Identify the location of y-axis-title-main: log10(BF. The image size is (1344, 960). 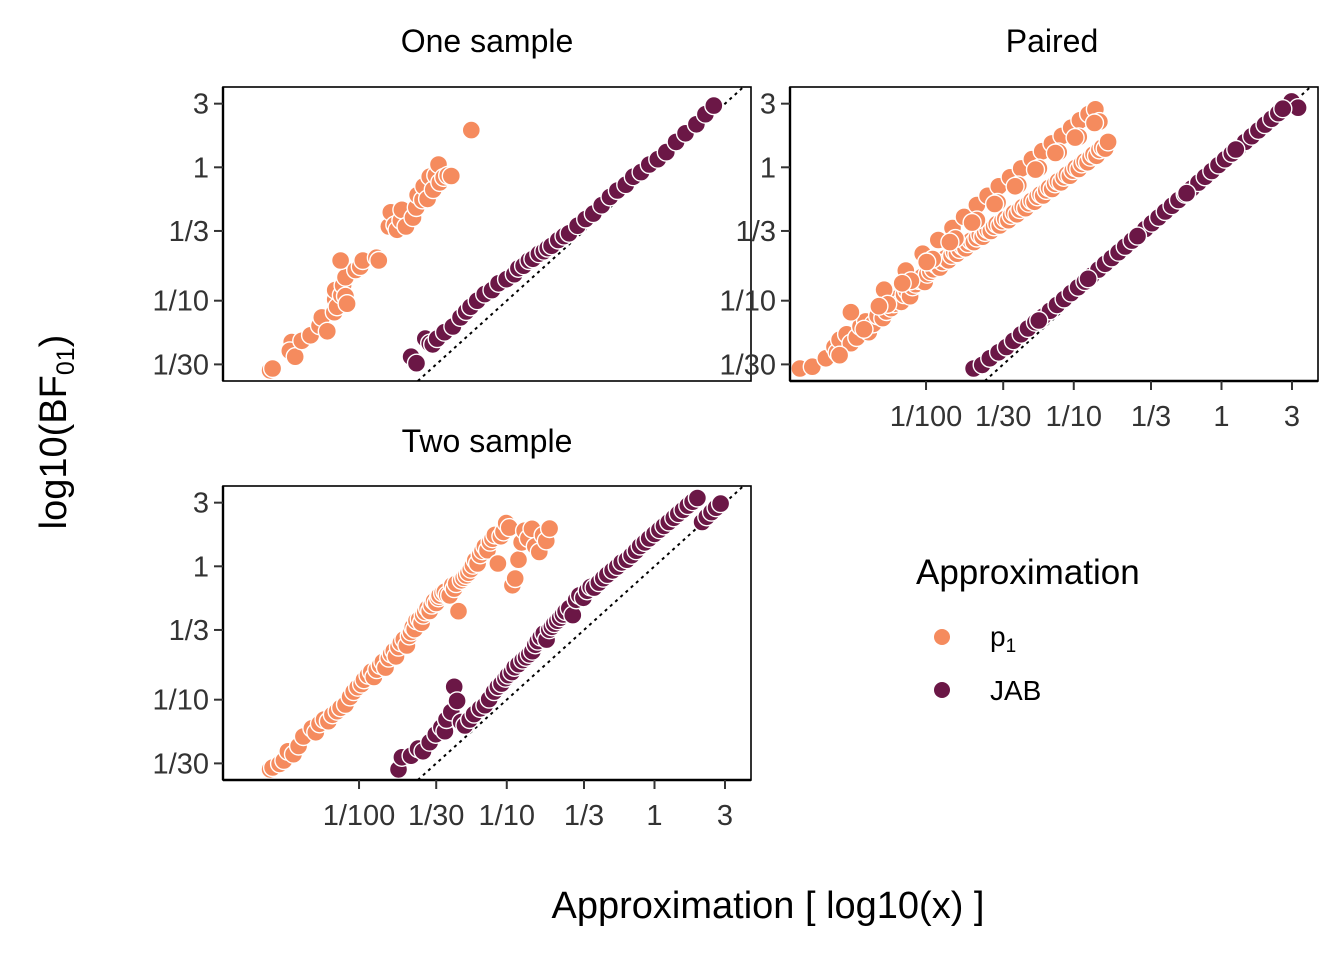
(54, 452).